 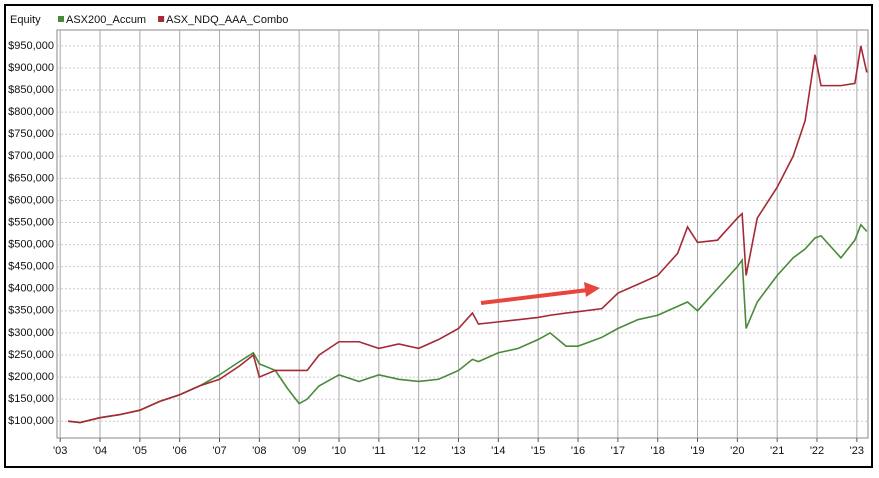 I want to click on x-tick-label: '16, so click(x=578, y=451).